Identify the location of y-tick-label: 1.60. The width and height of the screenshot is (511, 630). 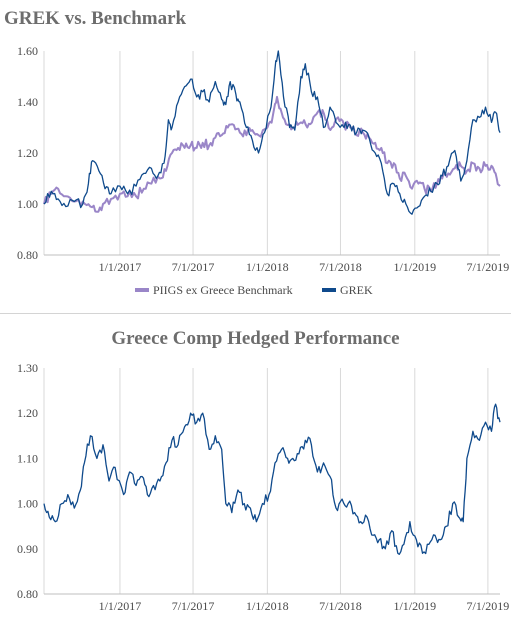
(27, 51).